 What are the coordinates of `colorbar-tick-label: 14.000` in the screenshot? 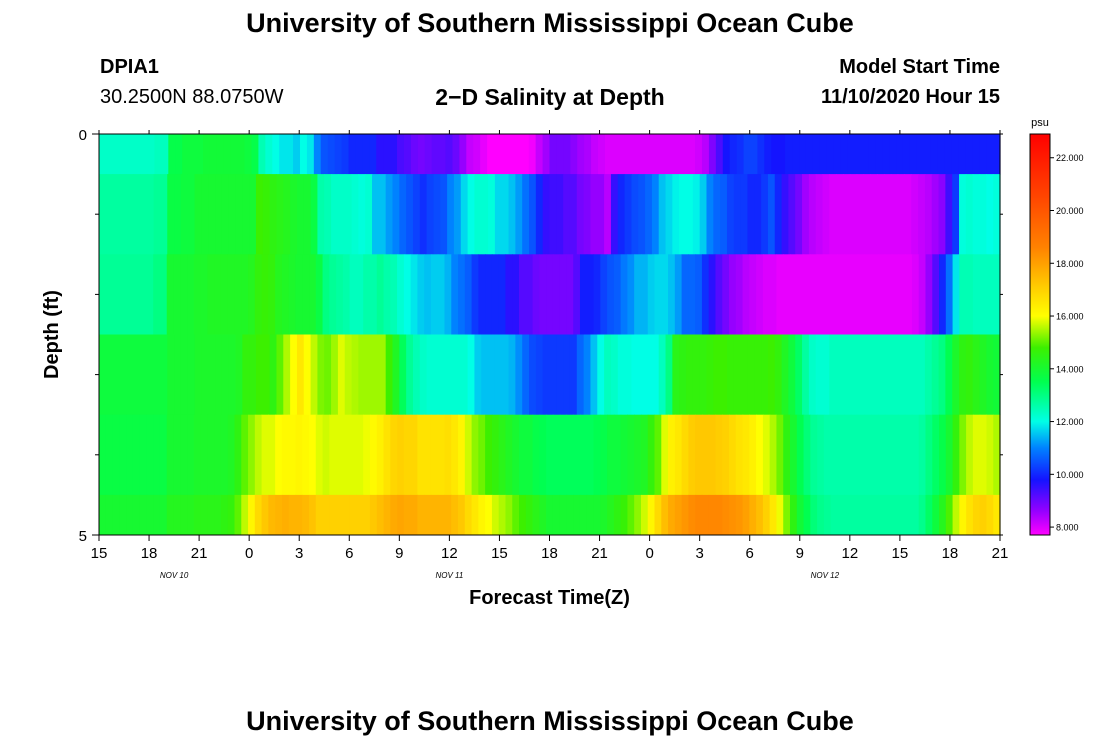 It's located at (1070, 369).